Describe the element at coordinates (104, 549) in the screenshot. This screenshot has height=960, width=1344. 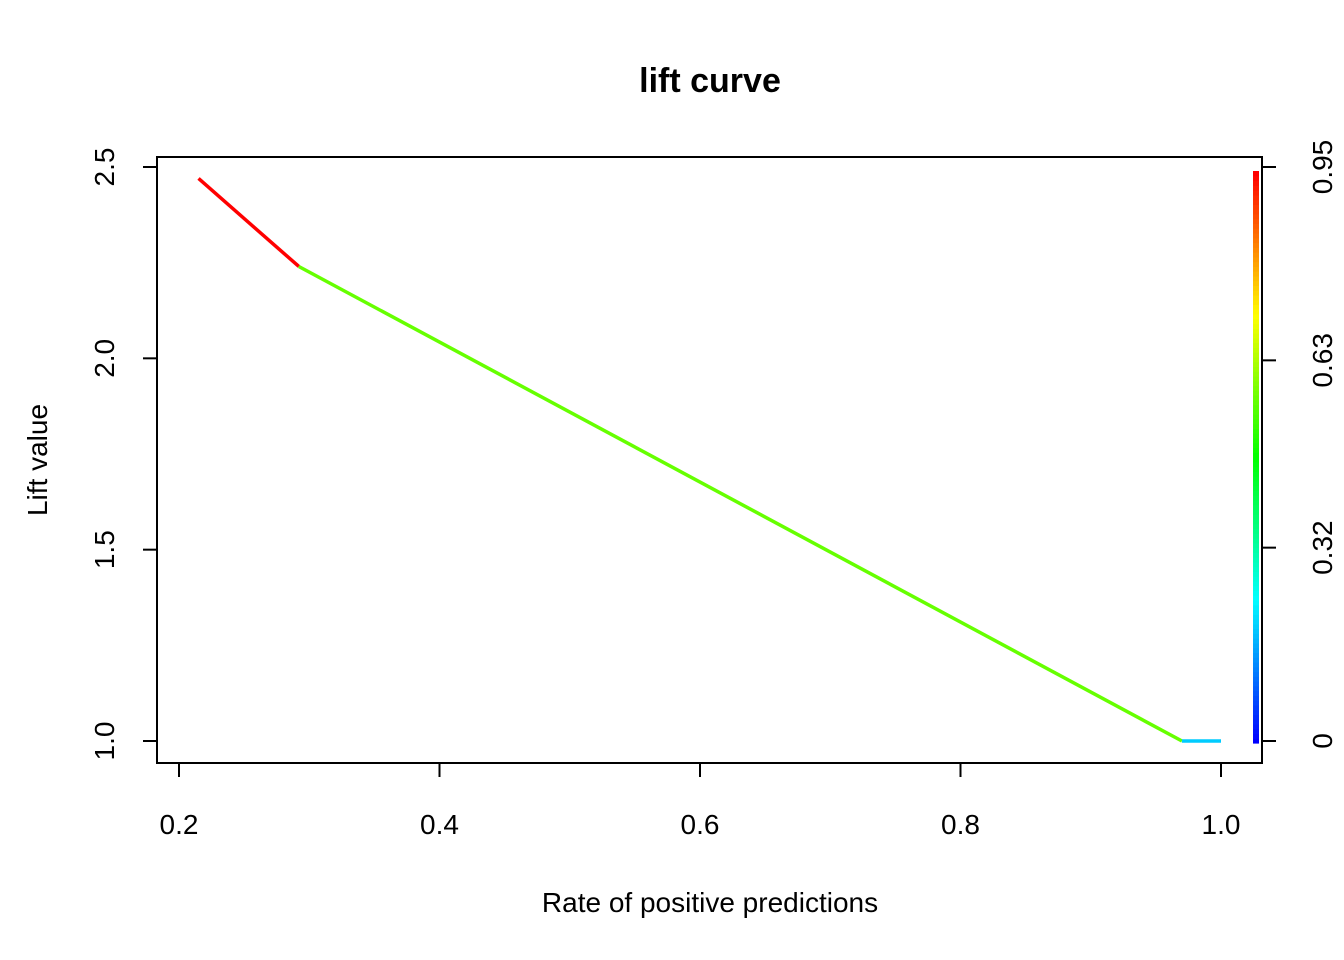
I see `y-tick-label: 1.5` at that location.